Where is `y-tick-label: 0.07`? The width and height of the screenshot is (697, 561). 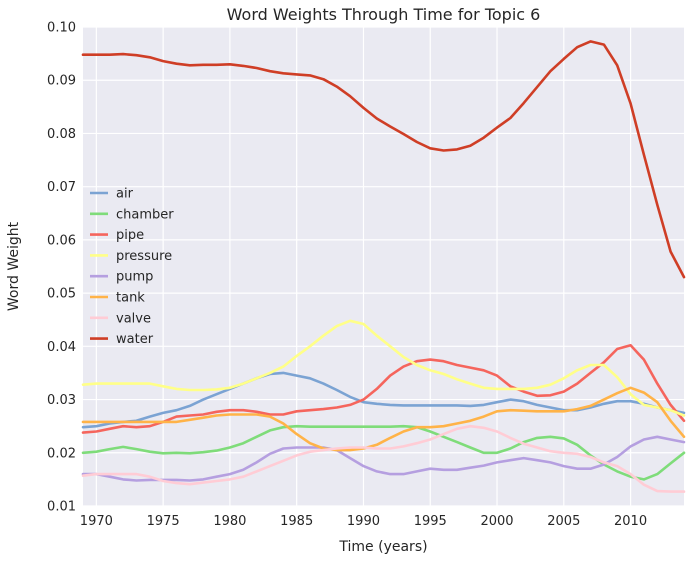 y-tick-label: 0.07 is located at coordinates (61, 187).